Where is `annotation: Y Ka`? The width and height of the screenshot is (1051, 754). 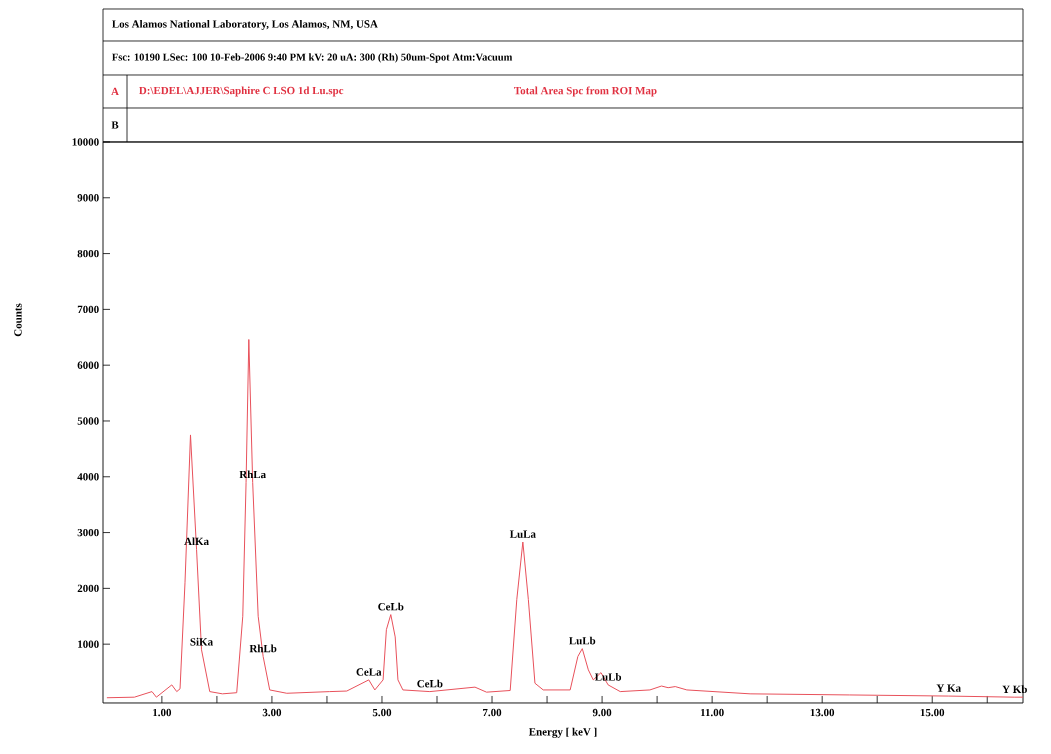
annotation: Y Ka is located at coordinates (948, 688).